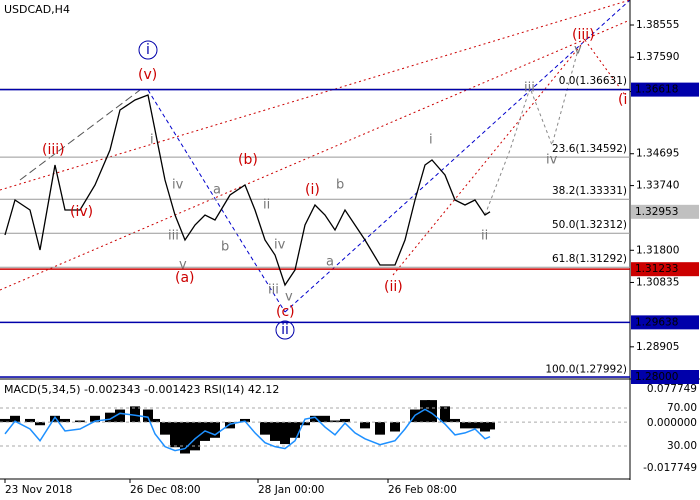 The height and width of the screenshot is (500, 700). I want to click on wave-label: (ii), so click(393, 287).